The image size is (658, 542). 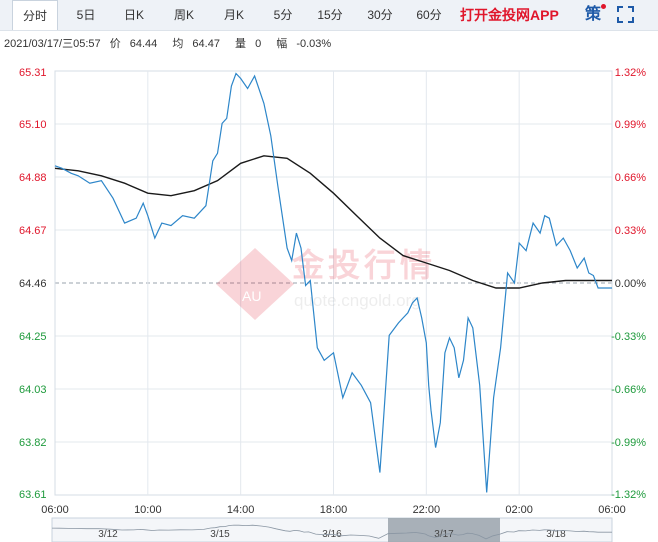 I want to click on y-tick-label: 64.03, so click(x=33, y=390).